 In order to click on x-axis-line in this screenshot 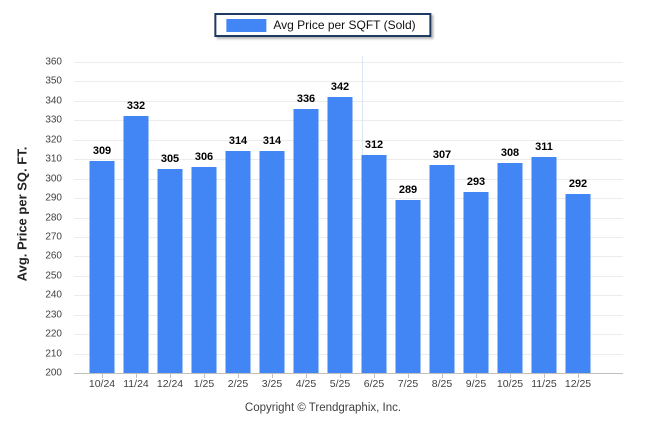, I will do `click(348, 373)`.